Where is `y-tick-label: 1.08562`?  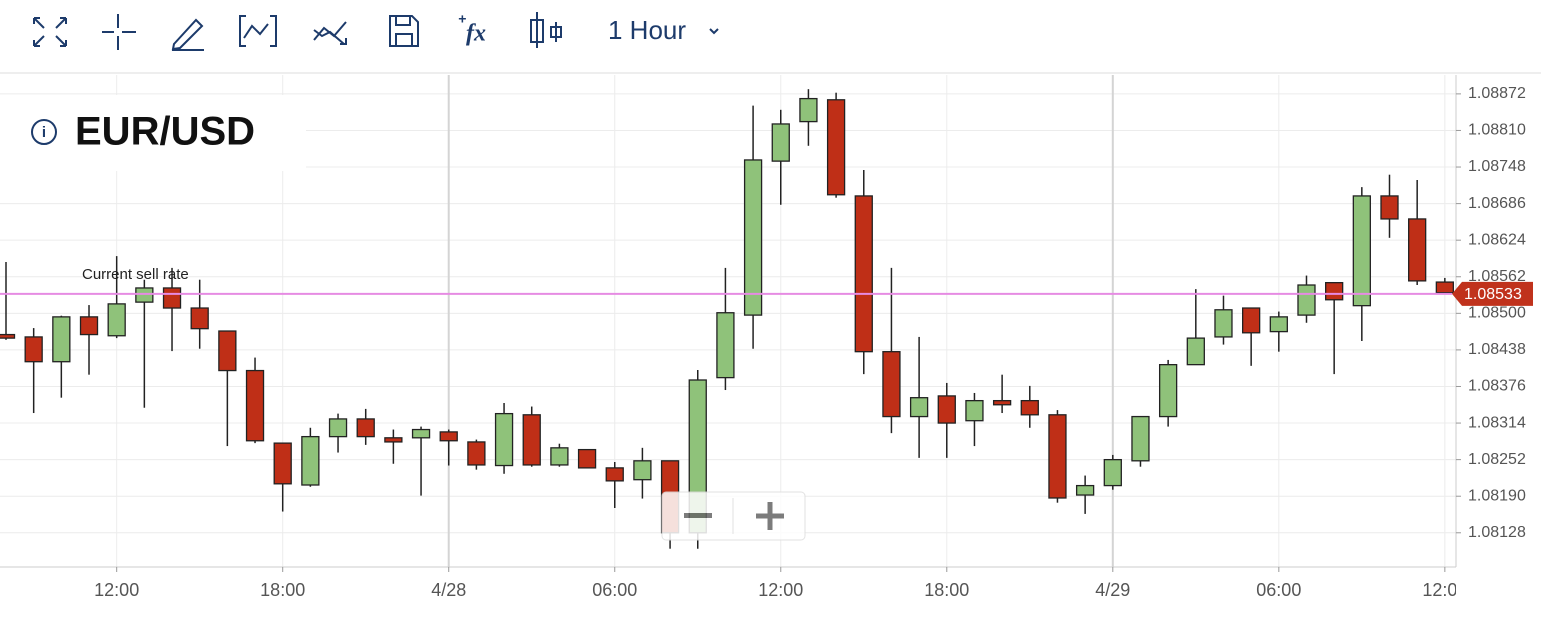 y-tick-label: 1.08562 is located at coordinates (1497, 276).